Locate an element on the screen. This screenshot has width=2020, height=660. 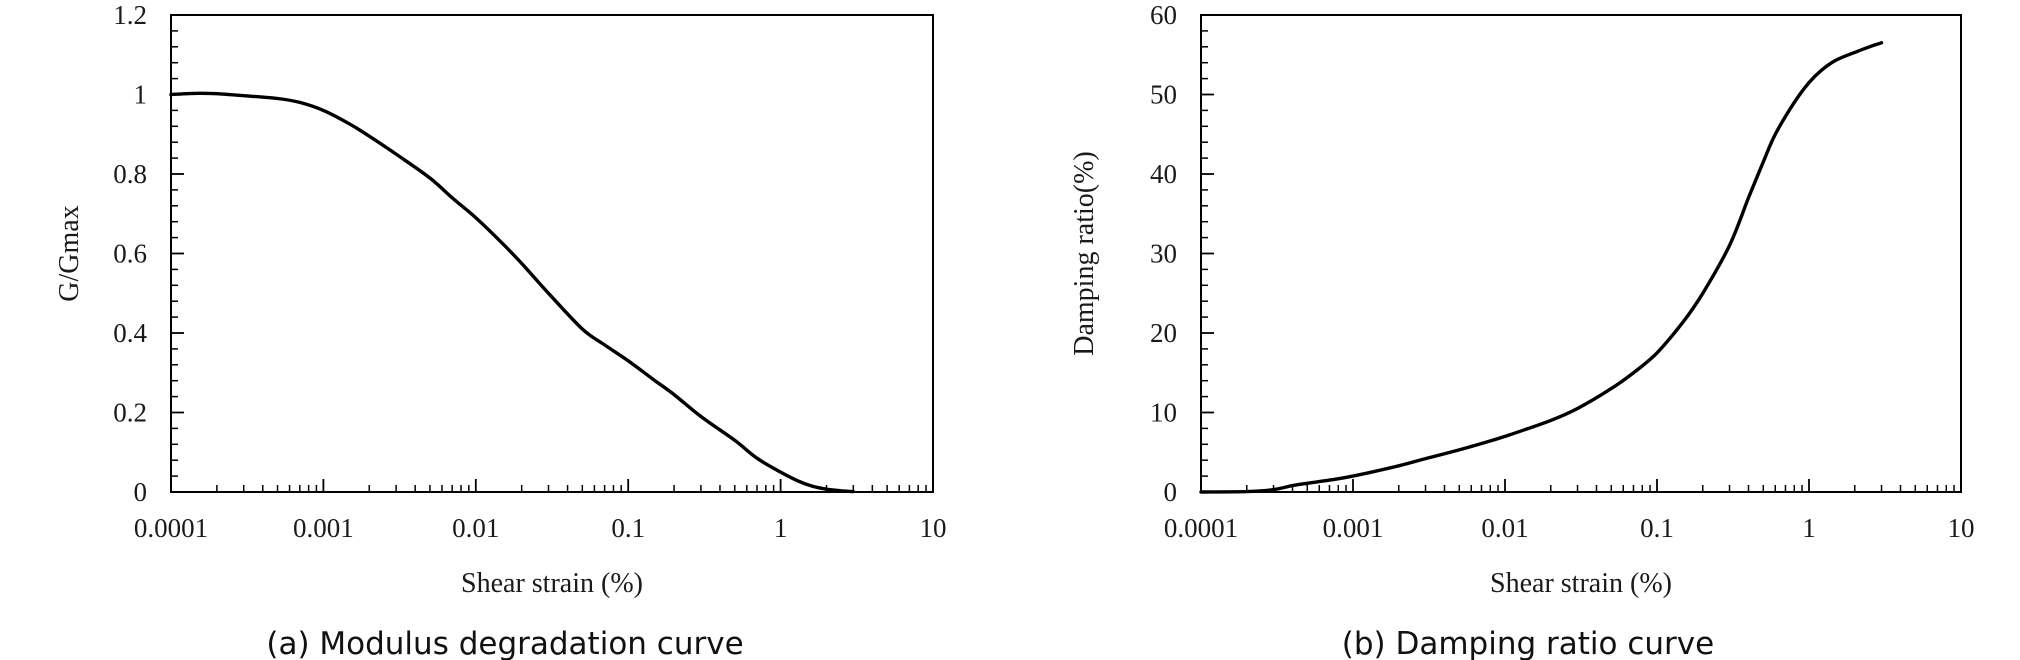
y-tick-label: 40 is located at coordinates (1163, 174).